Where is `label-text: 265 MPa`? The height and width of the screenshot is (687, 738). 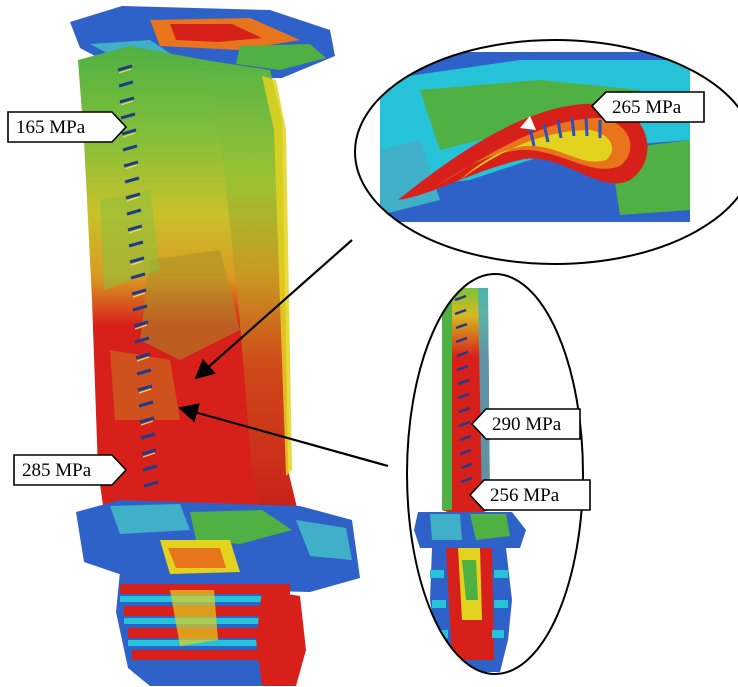
label-text: 265 MPa is located at coordinates (647, 107).